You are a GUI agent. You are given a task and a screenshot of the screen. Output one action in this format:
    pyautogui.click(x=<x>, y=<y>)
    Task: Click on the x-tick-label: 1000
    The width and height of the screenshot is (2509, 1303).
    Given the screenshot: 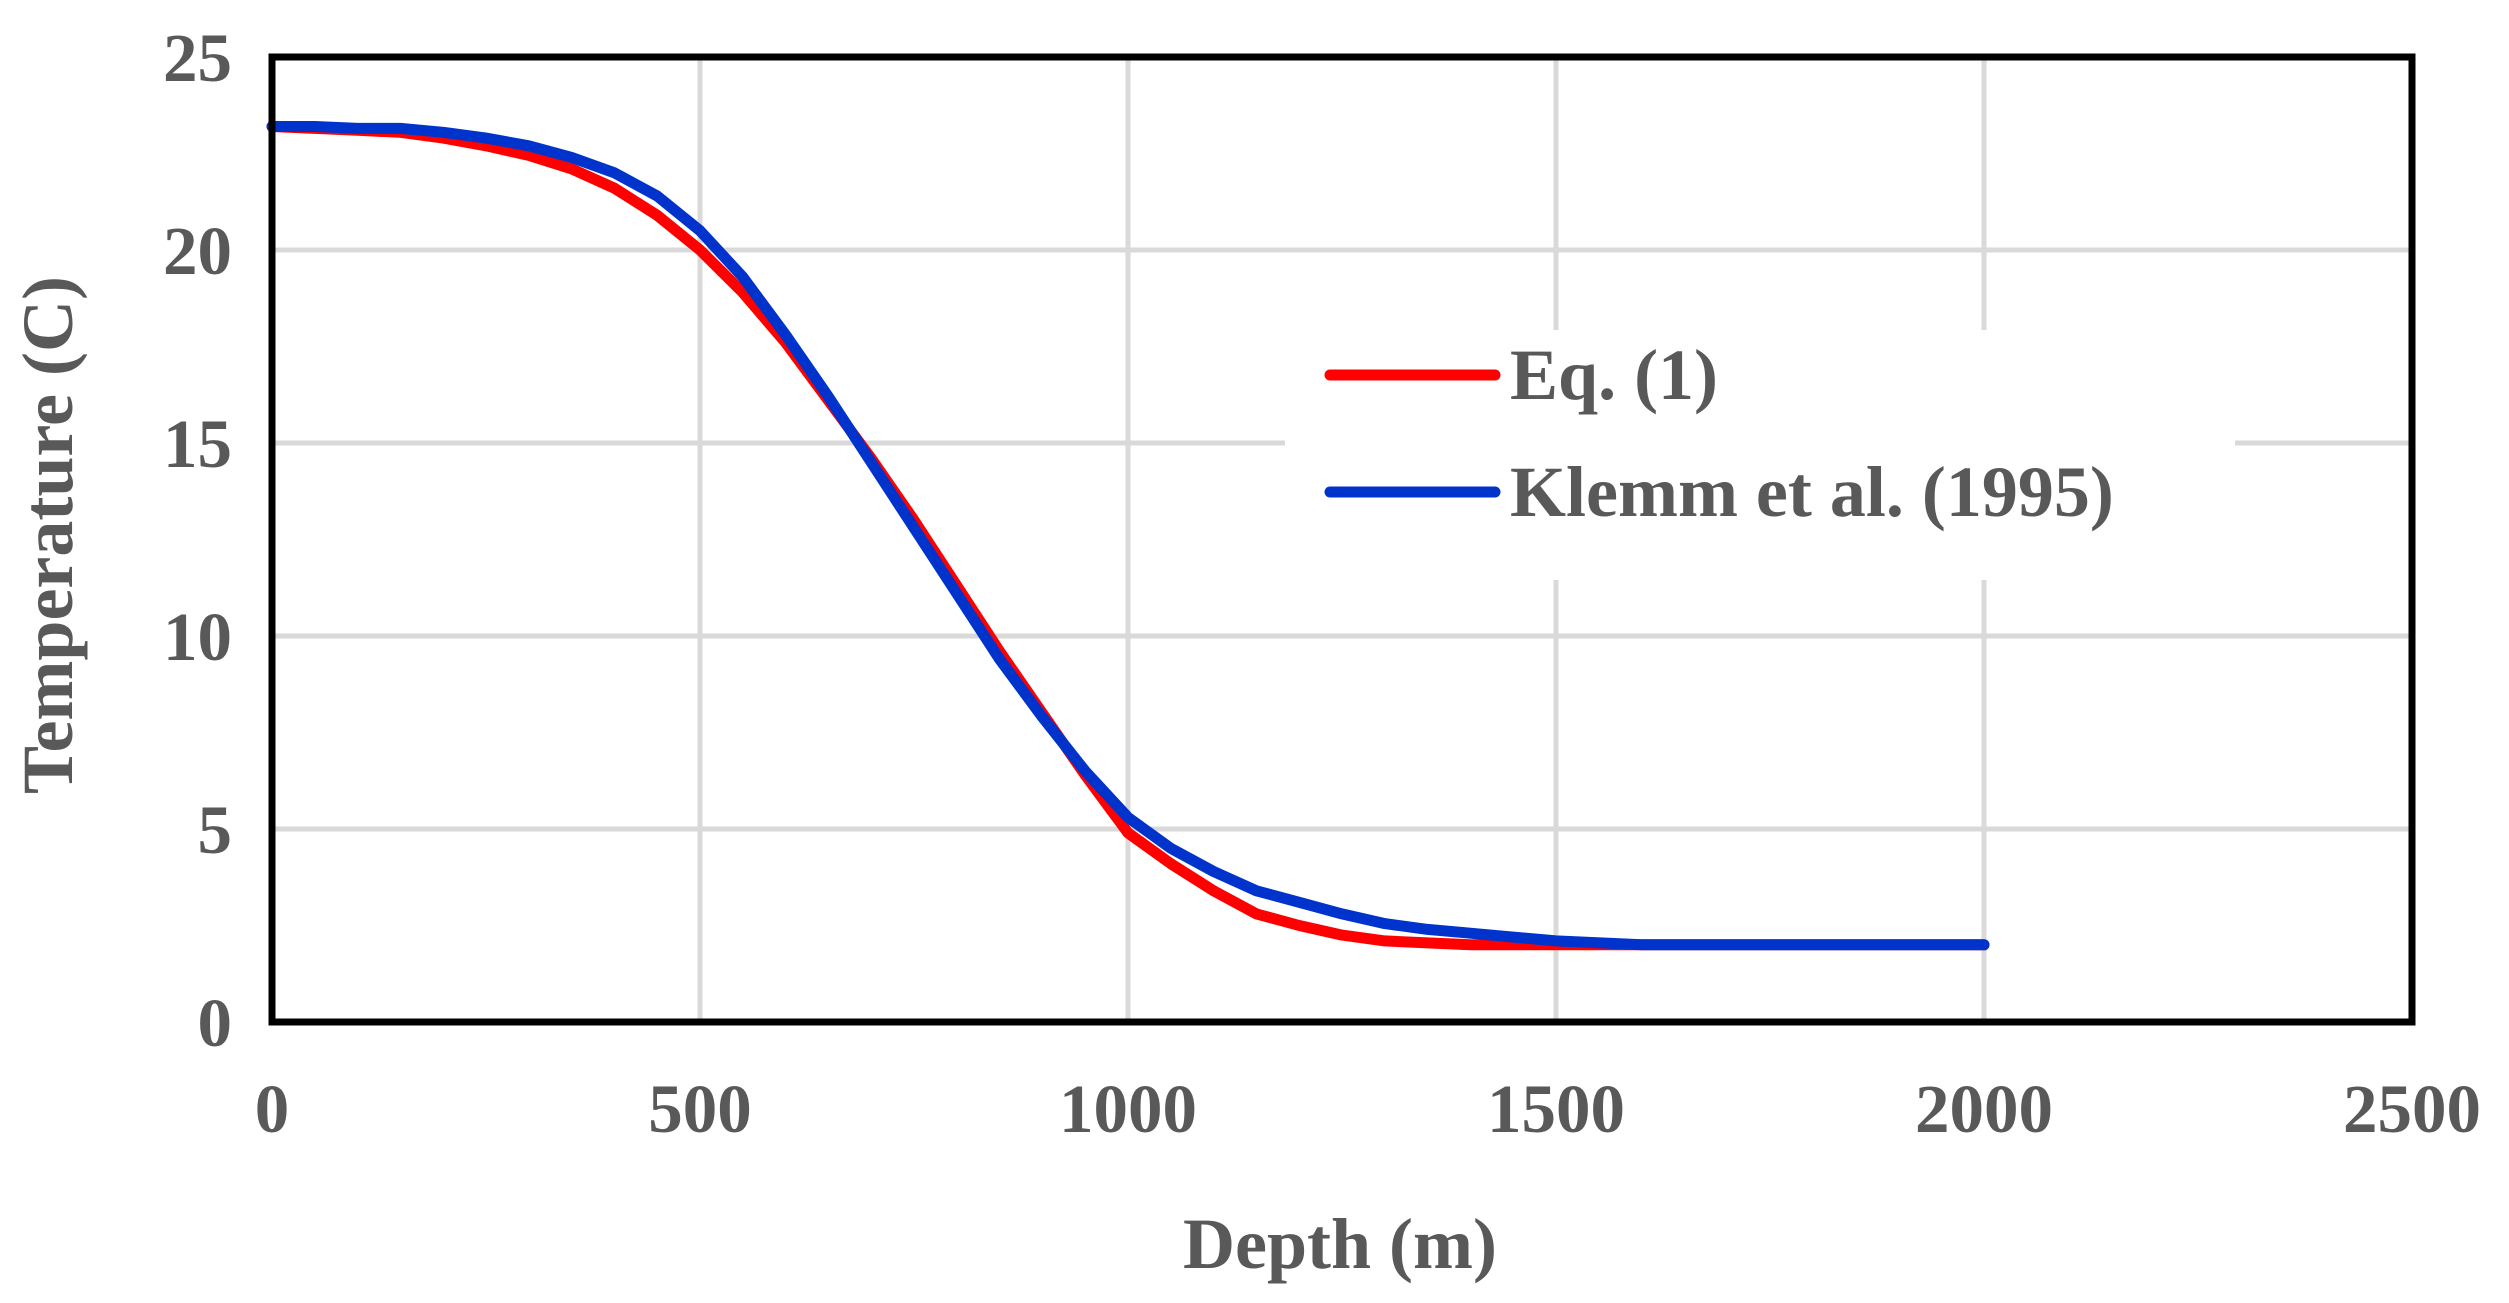 What is the action you would take?
    pyautogui.click(x=1128, y=1109)
    